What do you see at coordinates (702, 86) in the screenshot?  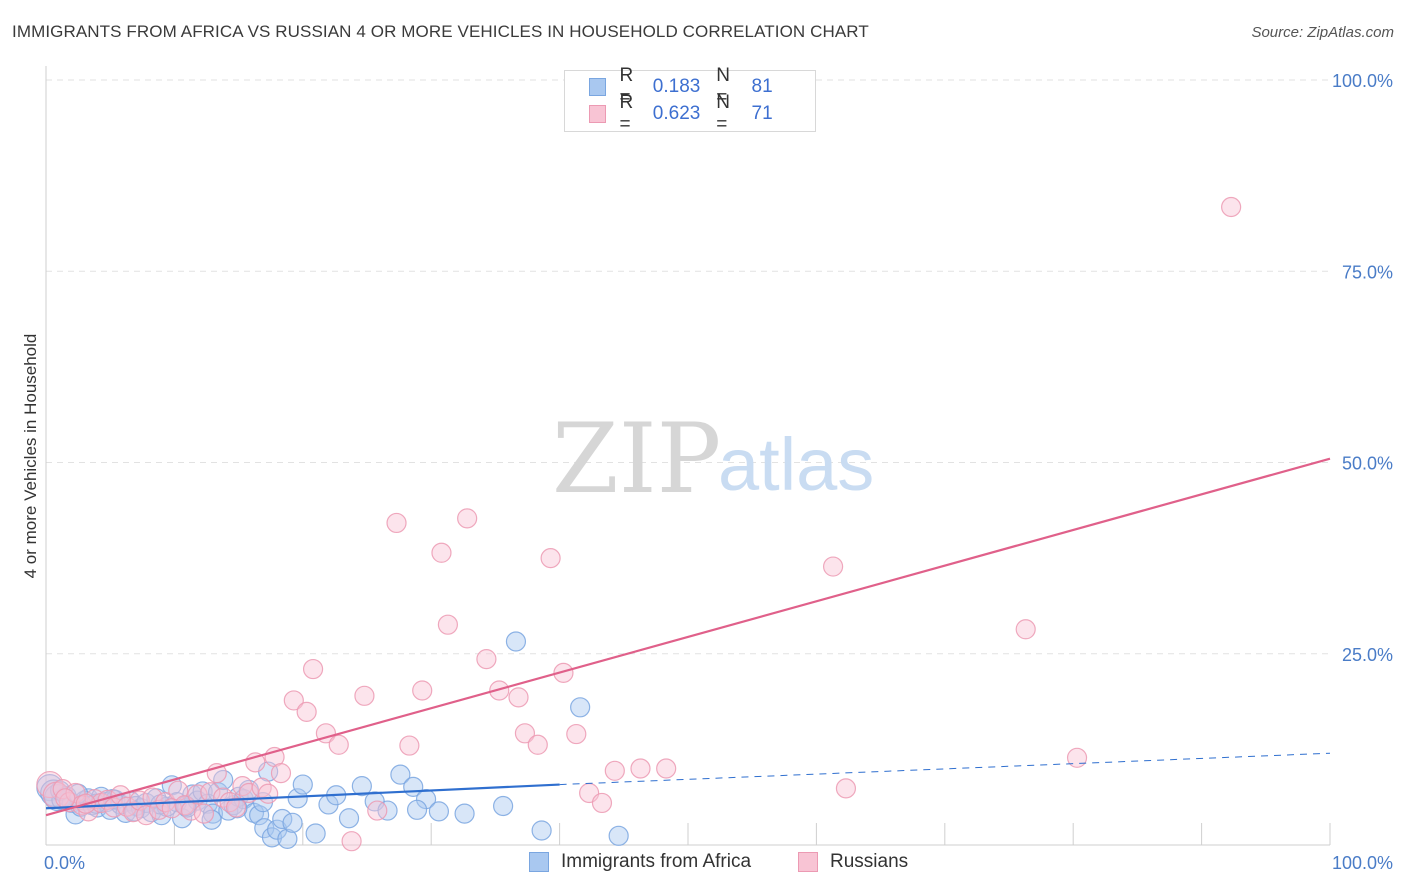 I see `legend-row-africa: R = 0.183 N = 81` at bounding box center [702, 86].